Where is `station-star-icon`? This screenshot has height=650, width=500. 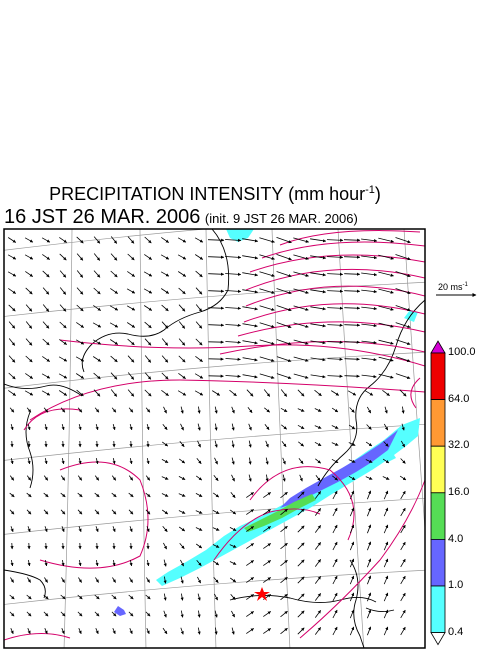 station-star-icon is located at coordinates (262, 594).